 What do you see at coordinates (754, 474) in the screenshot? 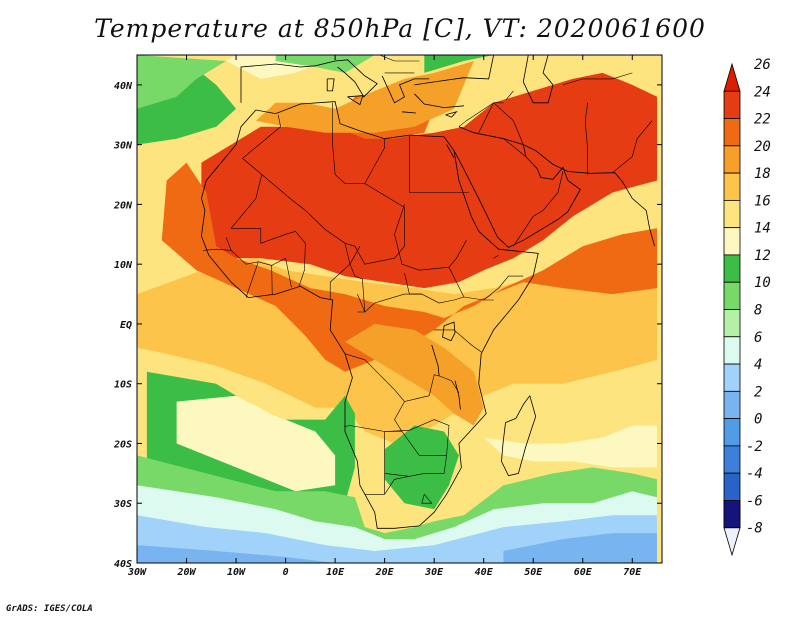
I see `colorbar-label: -4` at bounding box center [754, 474].